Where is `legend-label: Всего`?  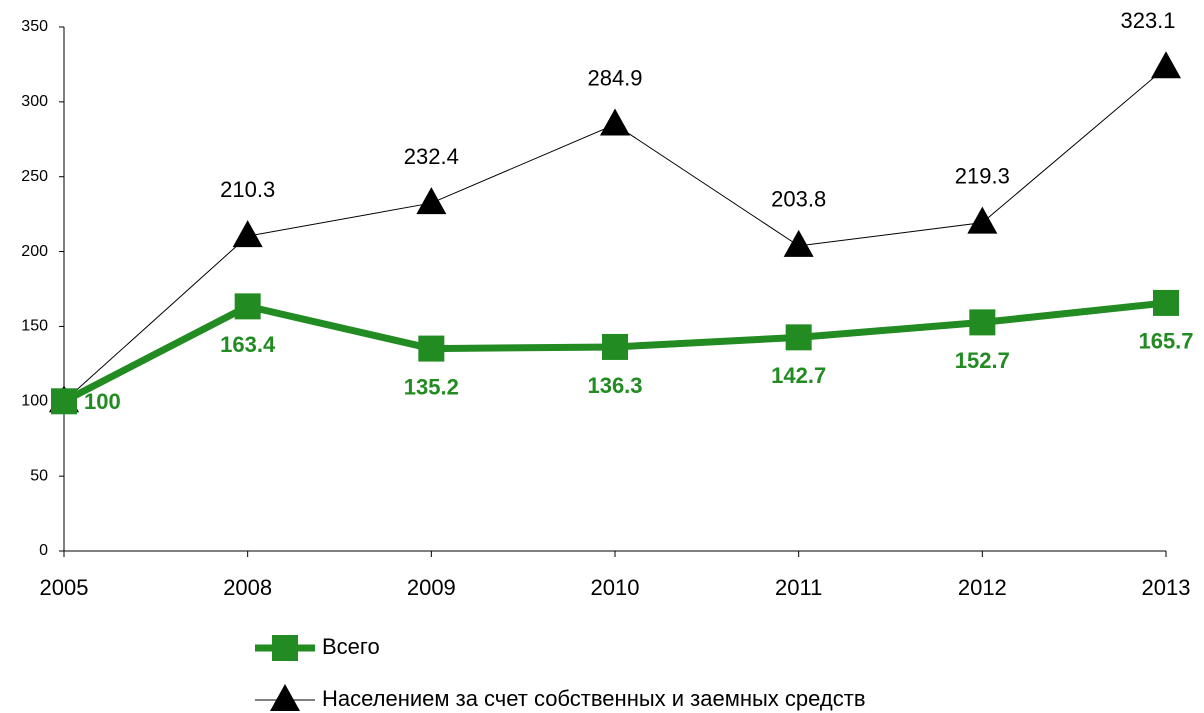 legend-label: Всего is located at coordinates (351, 646).